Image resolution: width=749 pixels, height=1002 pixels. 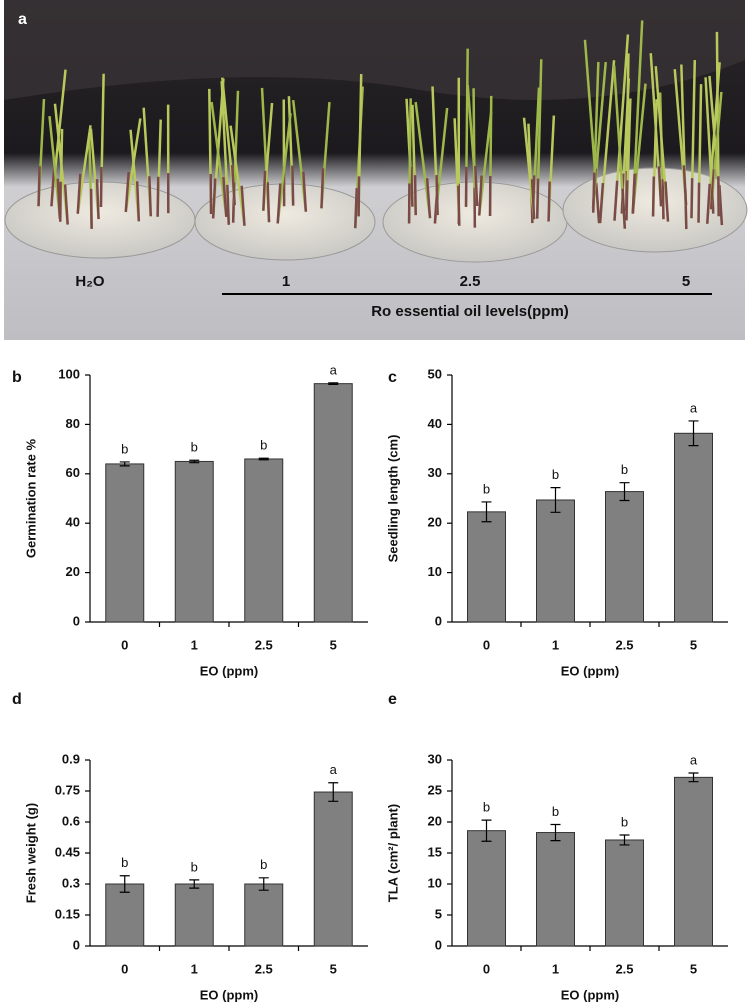 I want to click on y-tick-label: 0.15, so click(x=67, y=913).